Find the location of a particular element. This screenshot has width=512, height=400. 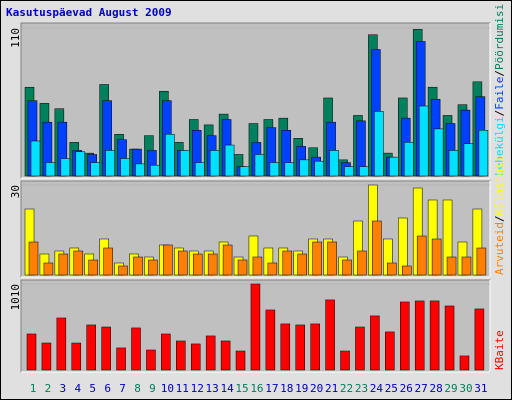

x-tick-label: 12 is located at coordinates (197, 388).